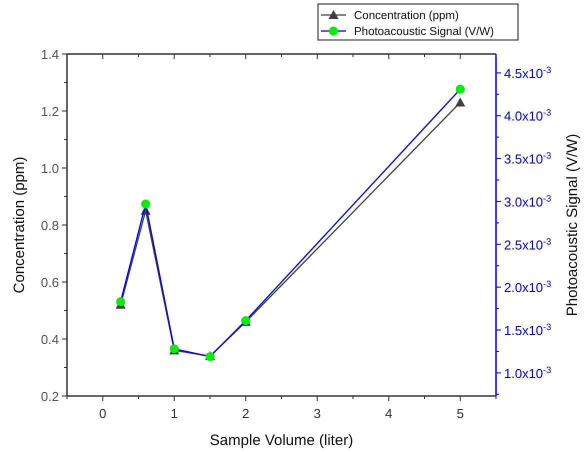  I want to click on y-tick-label: 0.6, so click(49, 282).